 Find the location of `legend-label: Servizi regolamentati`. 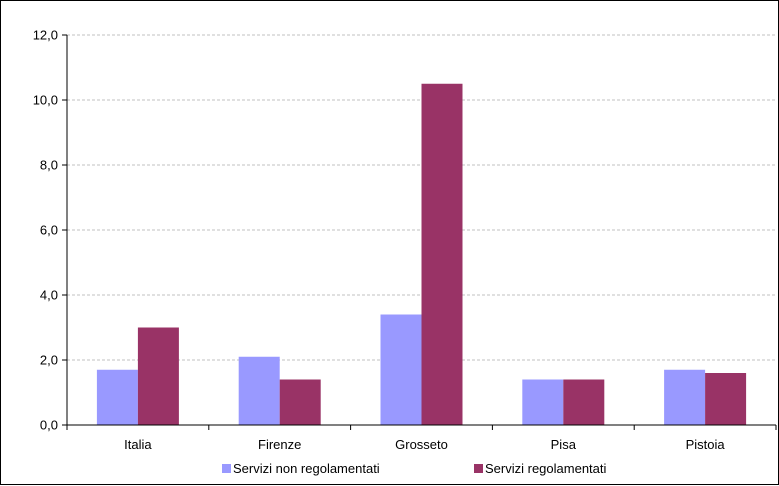

legend-label: Servizi regolamentati is located at coordinates (545, 468).